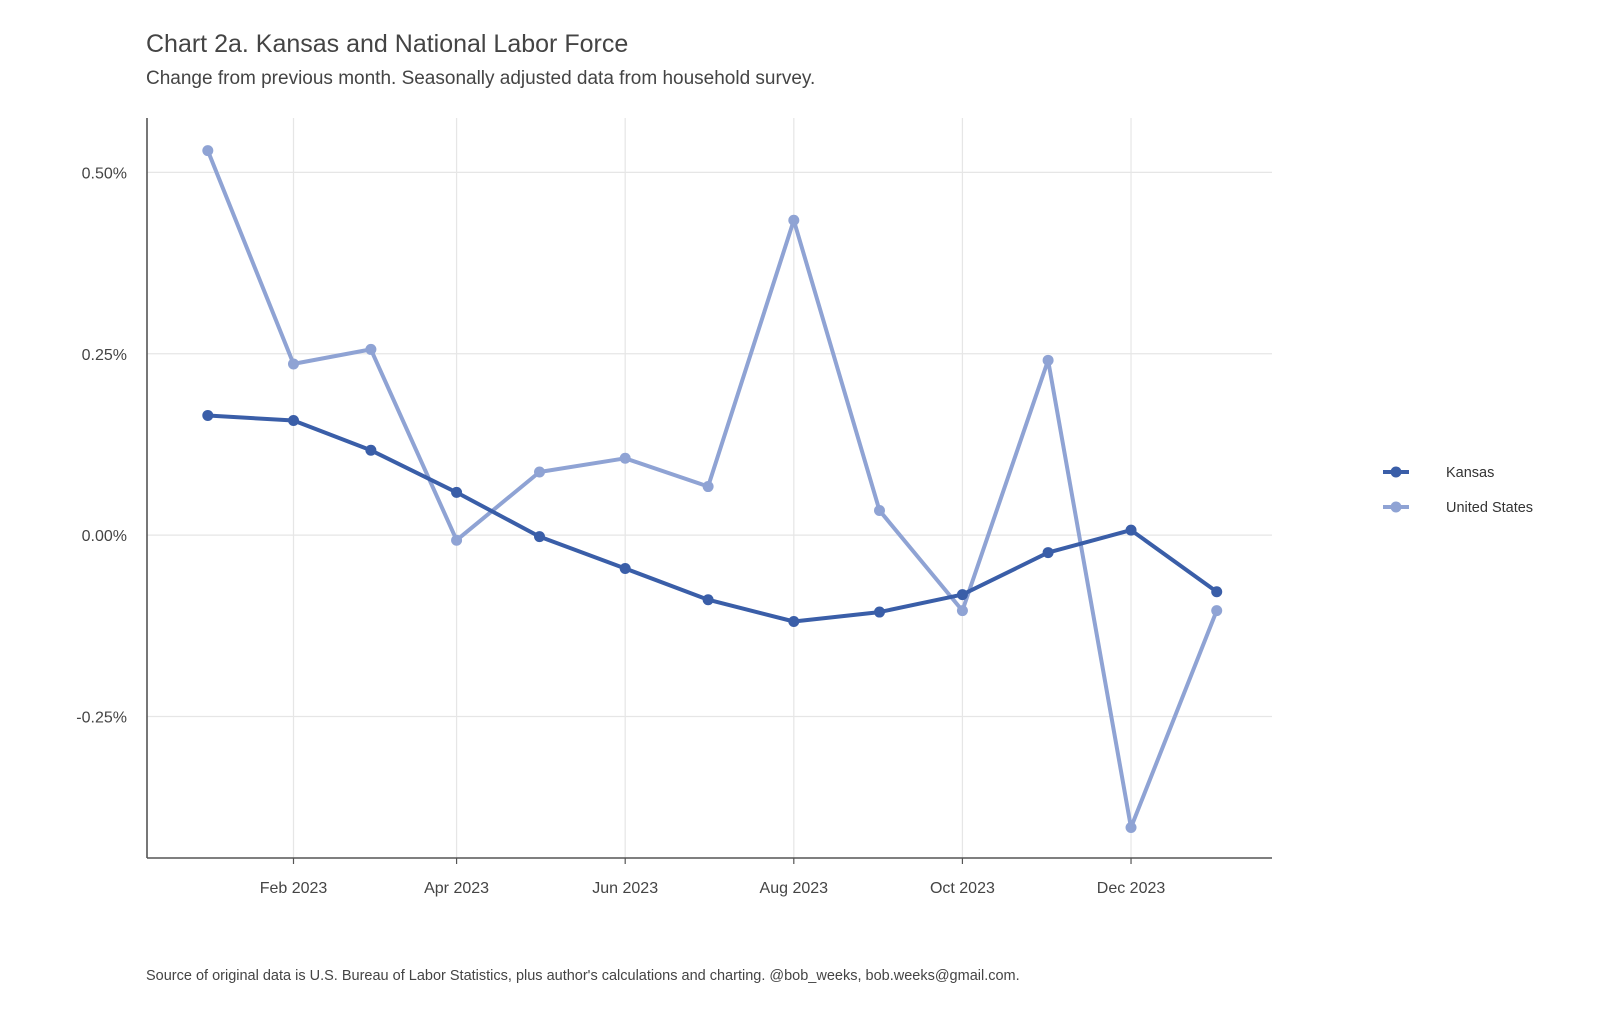  What do you see at coordinates (456, 888) in the screenshot?
I see `x-tick-label: Apr 2023` at bounding box center [456, 888].